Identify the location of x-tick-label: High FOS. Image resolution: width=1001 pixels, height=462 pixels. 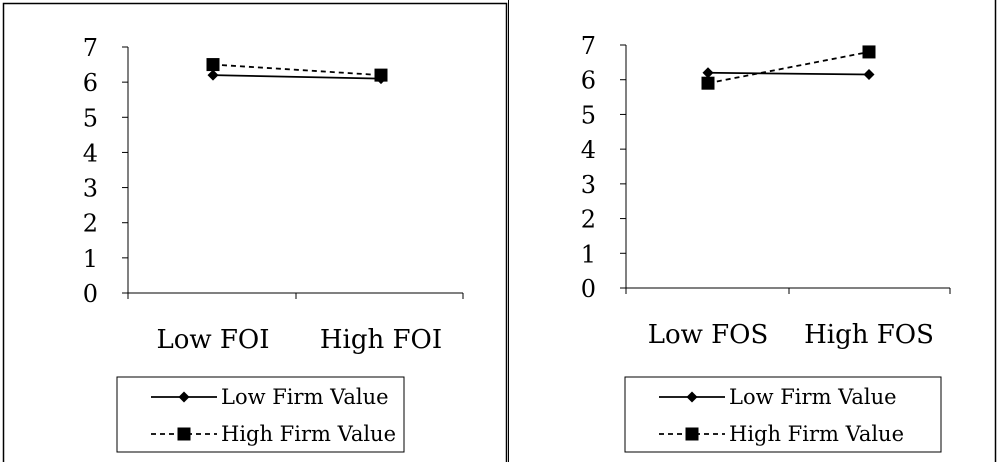
(869, 335).